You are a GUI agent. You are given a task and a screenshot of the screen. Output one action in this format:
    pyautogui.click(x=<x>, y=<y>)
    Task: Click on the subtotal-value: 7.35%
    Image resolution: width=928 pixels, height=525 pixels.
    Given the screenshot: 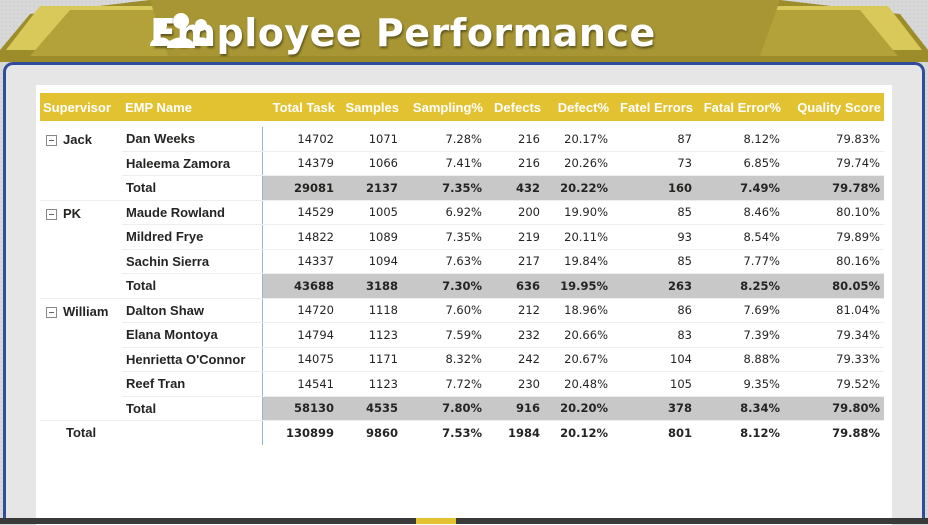 What is the action you would take?
    pyautogui.click(x=444, y=188)
    